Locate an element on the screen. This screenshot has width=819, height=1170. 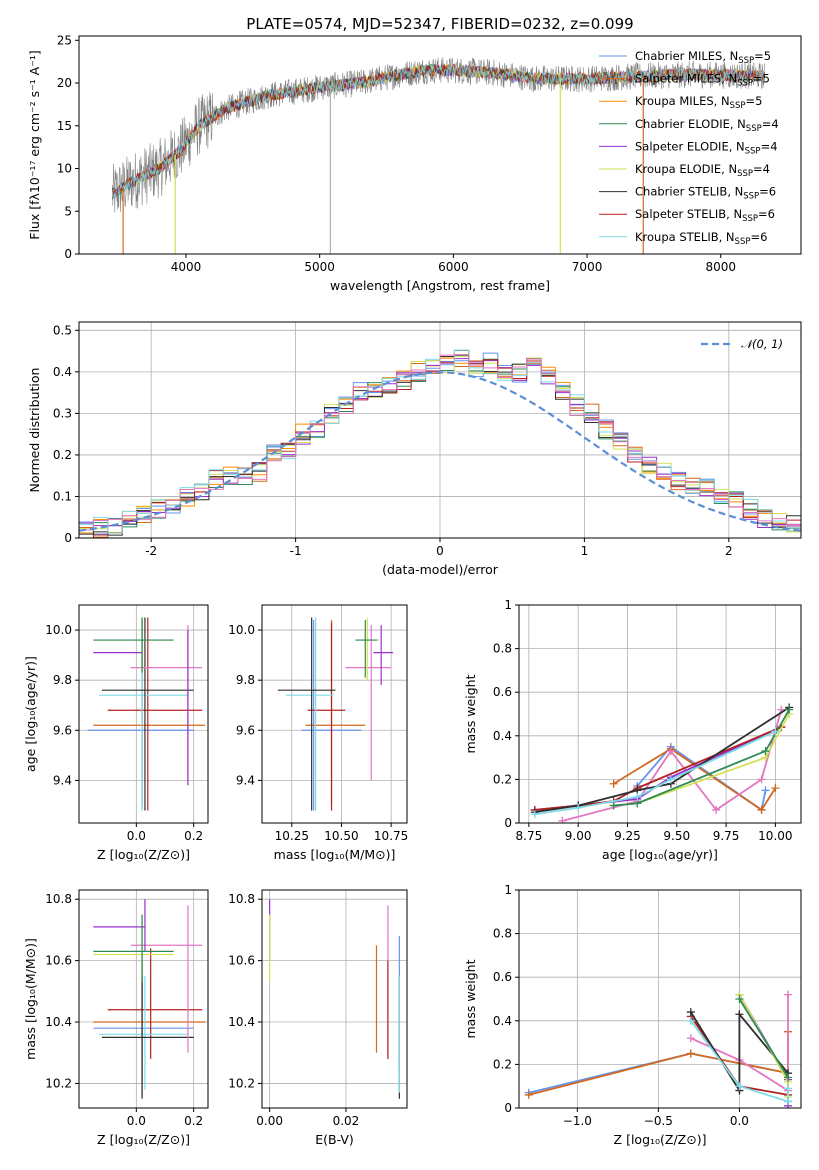
x-axis-label: age [log₁₀(age/yr)] is located at coordinates (660, 854).